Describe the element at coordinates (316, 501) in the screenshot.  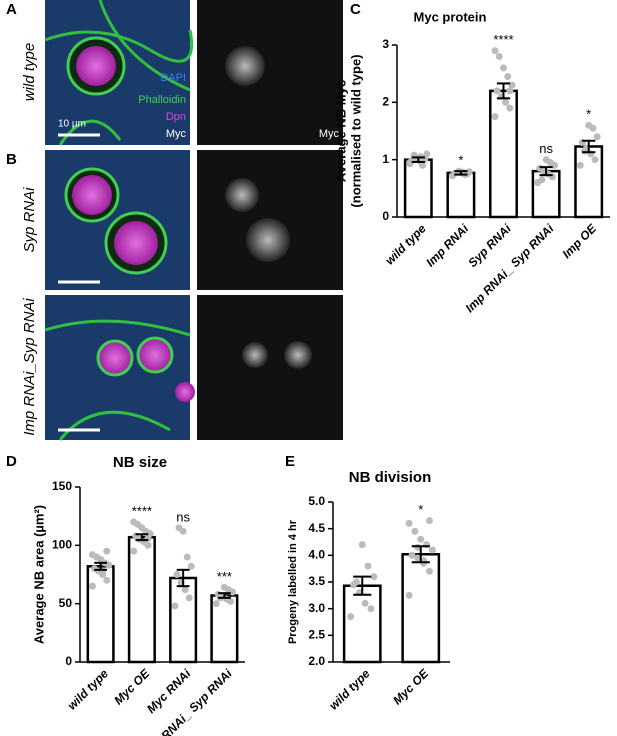
I see `y-tick-label: 5.0` at that location.